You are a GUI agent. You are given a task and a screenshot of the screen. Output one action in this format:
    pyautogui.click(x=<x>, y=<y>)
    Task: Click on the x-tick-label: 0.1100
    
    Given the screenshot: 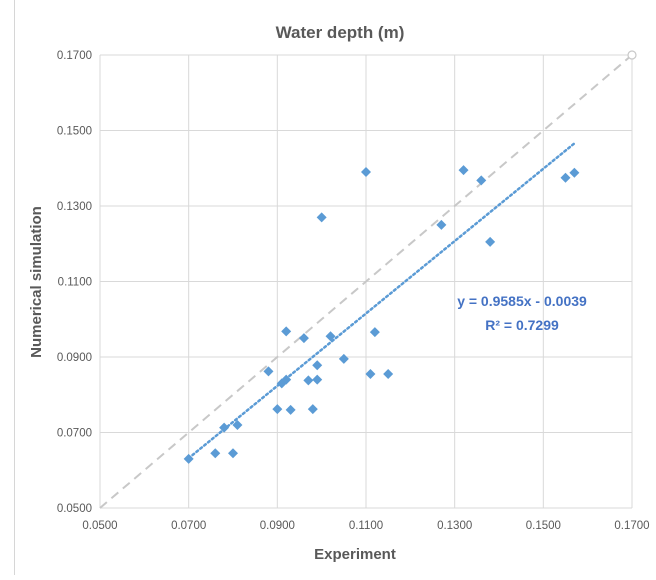 What is the action you would take?
    pyautogui.click(x=366, y=526)
    